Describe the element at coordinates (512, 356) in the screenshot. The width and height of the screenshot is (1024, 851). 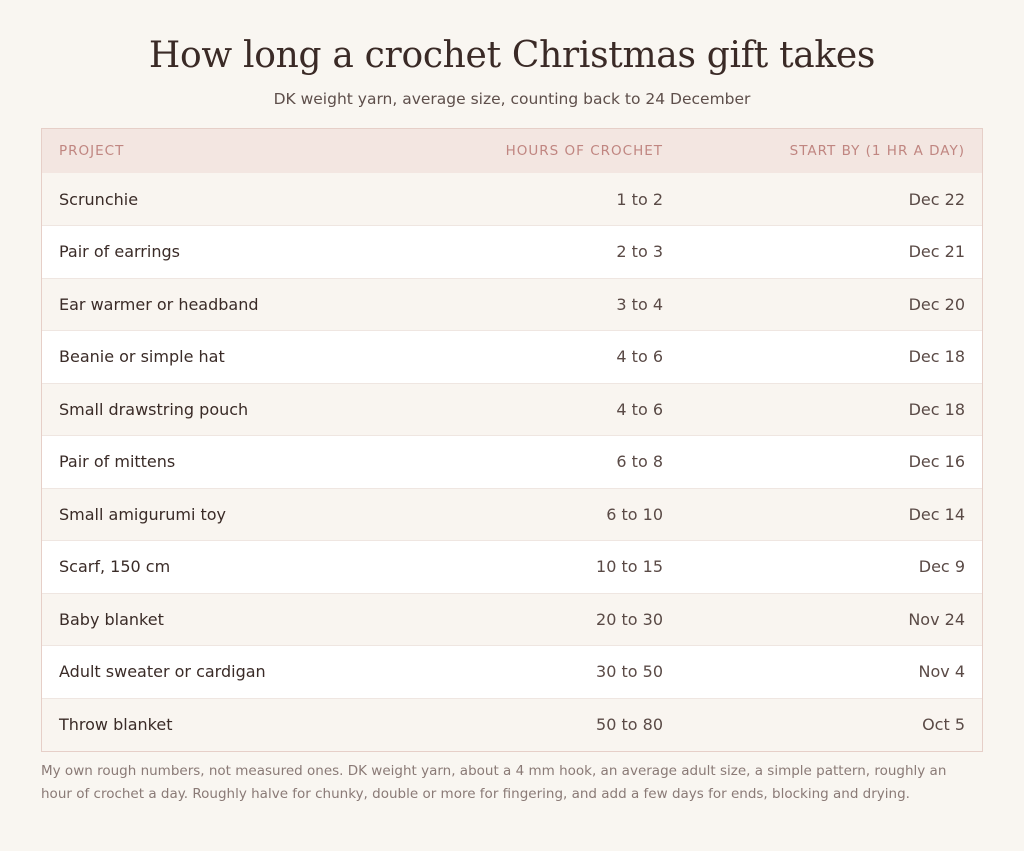
I see `table-row: Beanie or simple hat 4 to 6 Dec 18` at that location.